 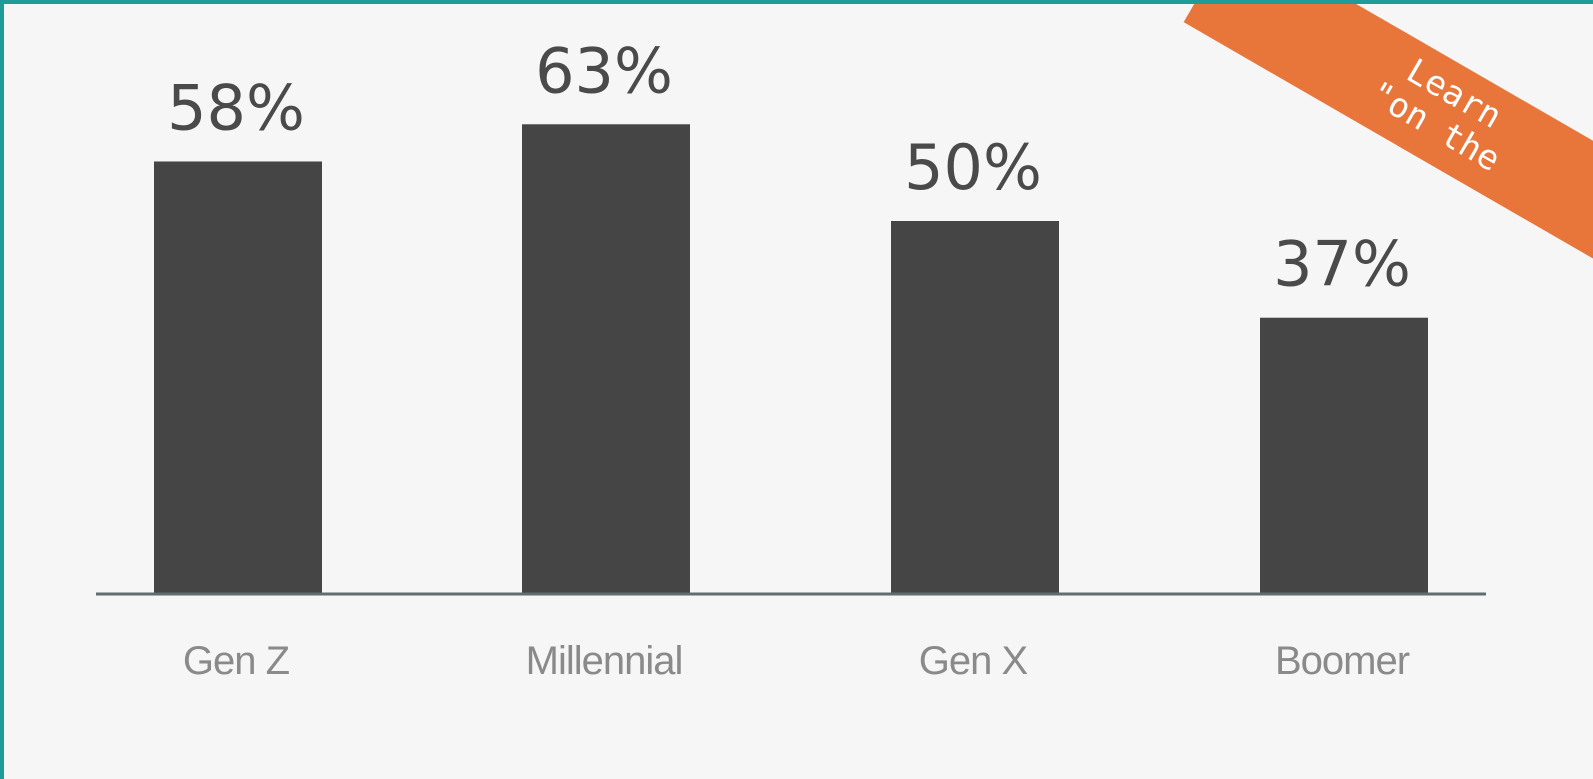 I want to click on category-label: Gen X, so click(x=973, y=661).